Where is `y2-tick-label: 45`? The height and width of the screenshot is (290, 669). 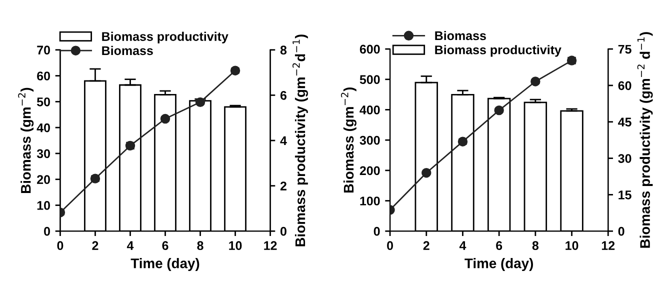 y2-tick-label: 45 is located at coordinates (625, 122).